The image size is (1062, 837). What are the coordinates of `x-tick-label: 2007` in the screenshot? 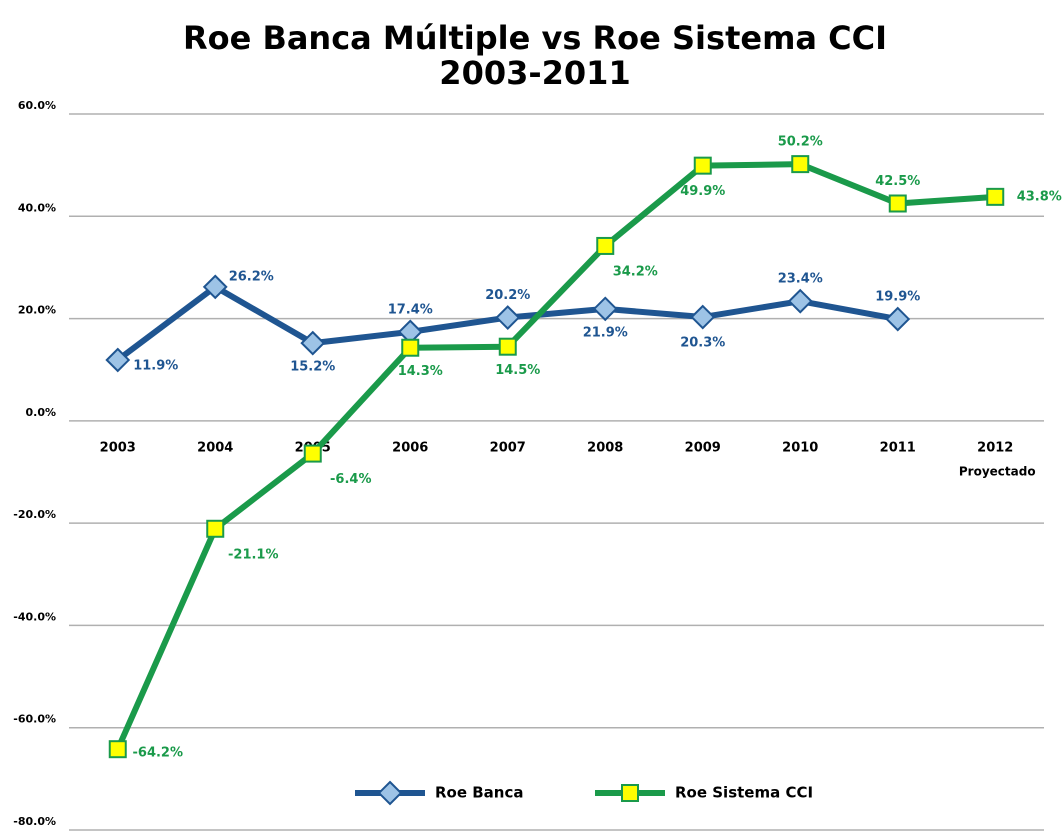 It's located at (508, 447).